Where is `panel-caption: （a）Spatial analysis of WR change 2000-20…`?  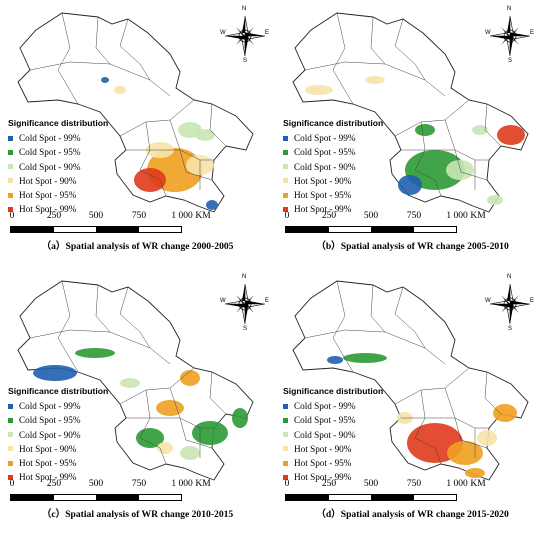
panel-caption: （a）Spatial analysis of WR change 2000-20… is located at coordinates (137, 246).